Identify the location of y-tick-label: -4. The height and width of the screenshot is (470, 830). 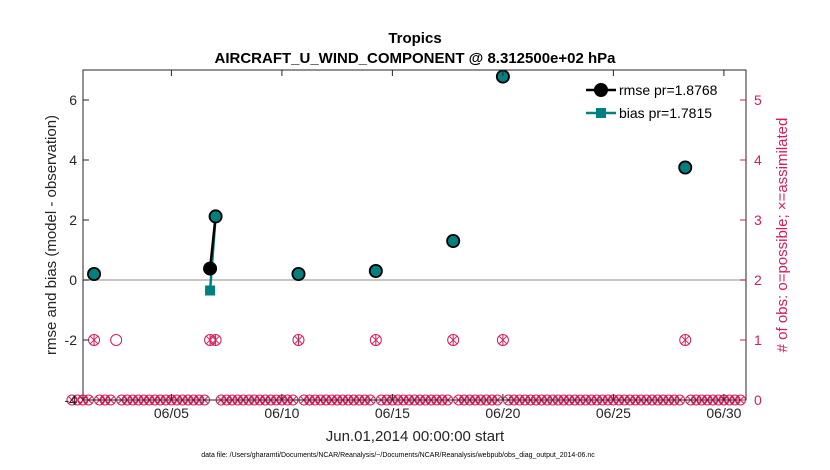
(71, 400).